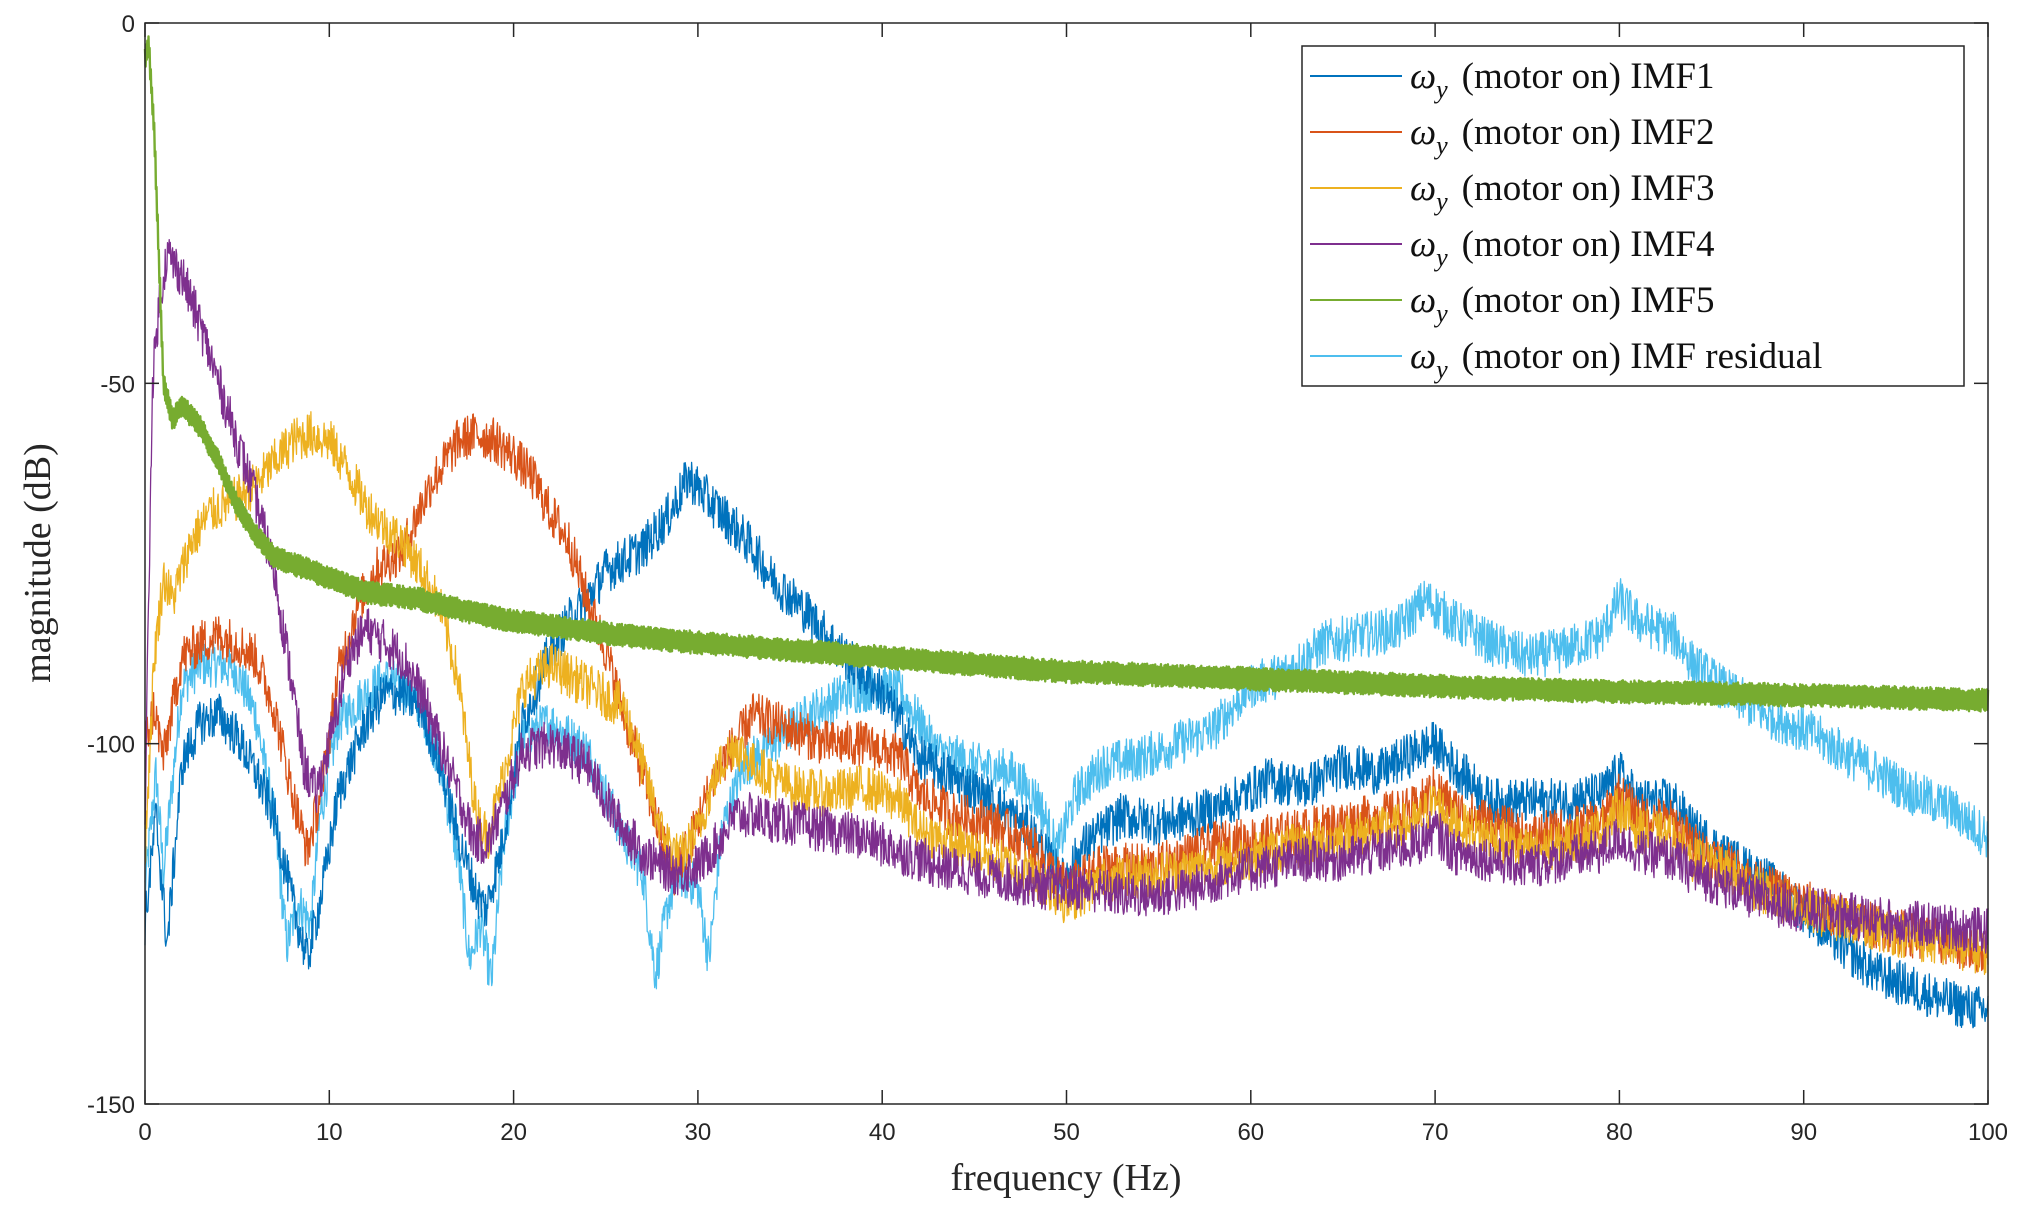 This screenshot has height=1207, width=2018. I want to click on legend-entry-4: ωy (motor on) IMF4, so click(1562, 248).